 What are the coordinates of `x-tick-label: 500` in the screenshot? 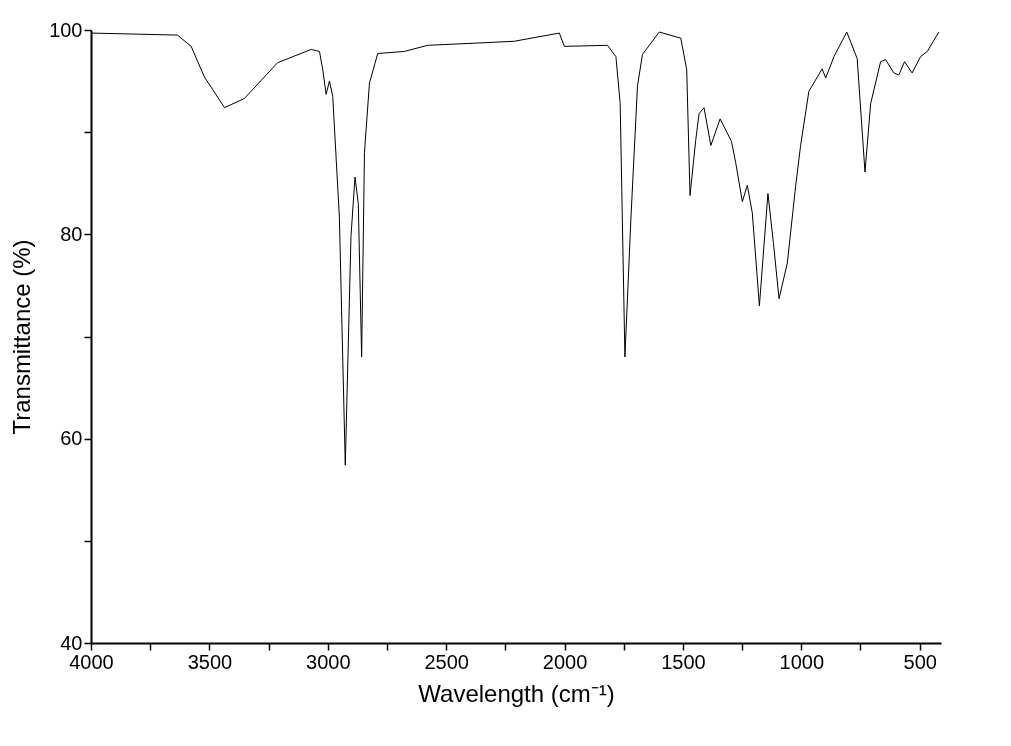 It's located at (920, 661).